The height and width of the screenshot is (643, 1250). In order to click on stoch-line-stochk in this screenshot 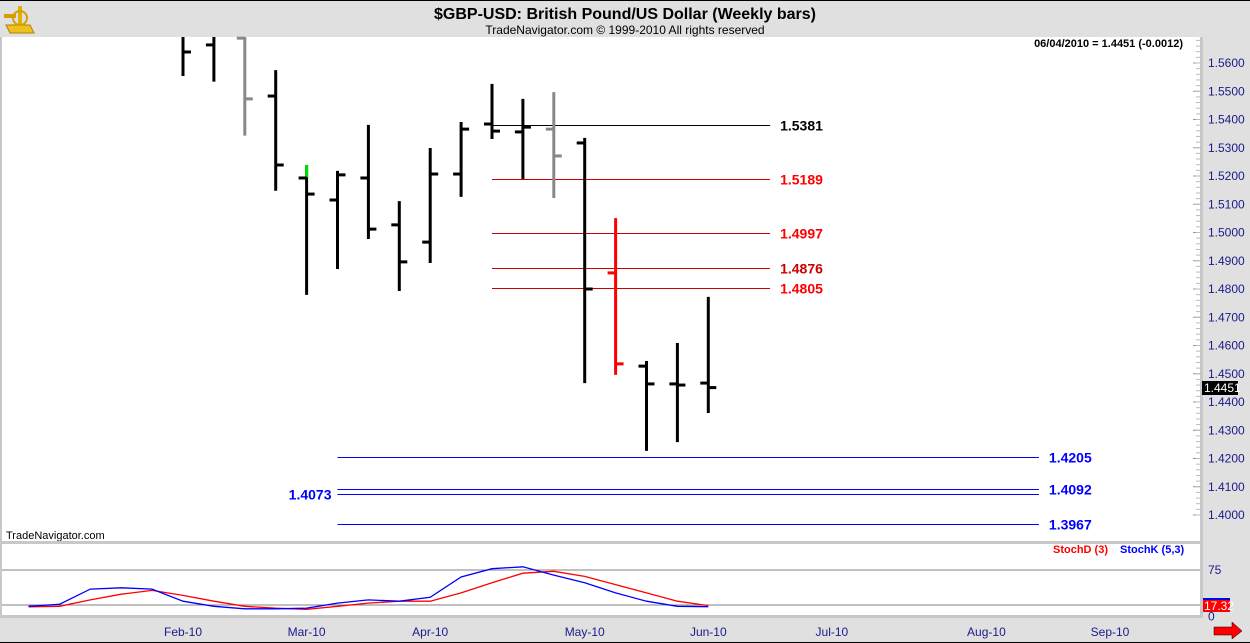, I will do `click(368, 588)`.